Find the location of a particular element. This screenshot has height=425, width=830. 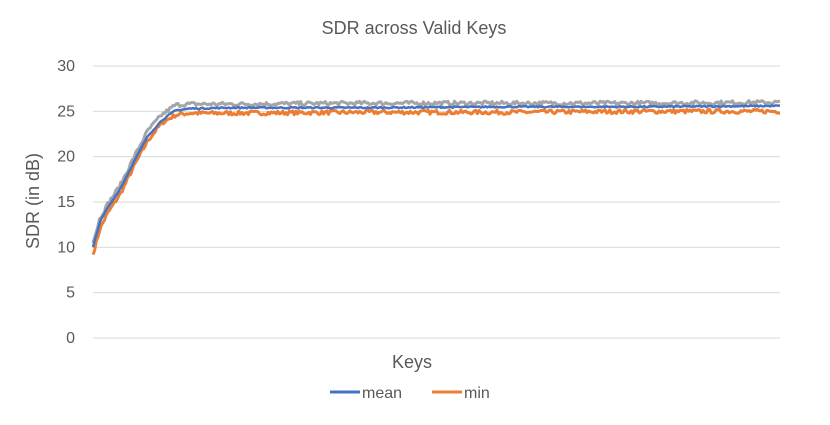

legend-label-min: min is located at coordinates (477, 393).